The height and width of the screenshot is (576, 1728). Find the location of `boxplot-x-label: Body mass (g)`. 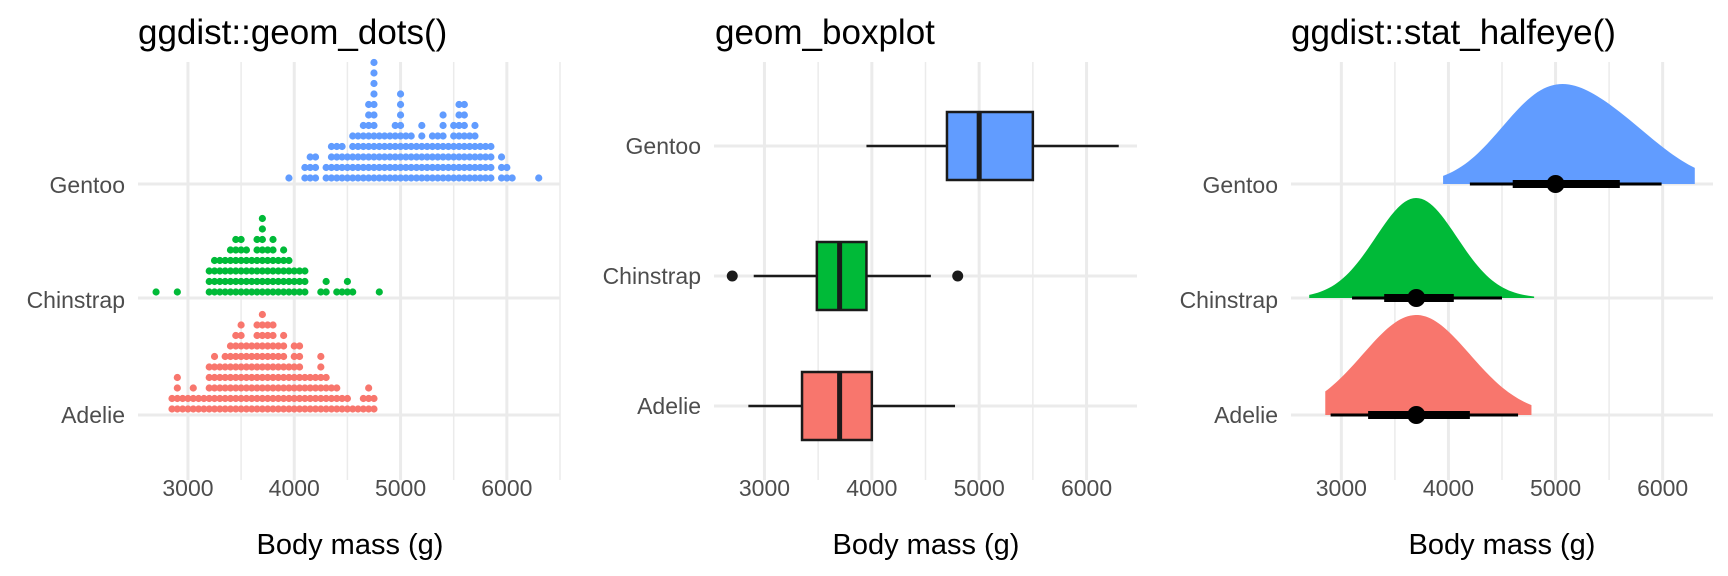

boxplot-x-label: Body mass (g) is located at coordinates (926, 545).